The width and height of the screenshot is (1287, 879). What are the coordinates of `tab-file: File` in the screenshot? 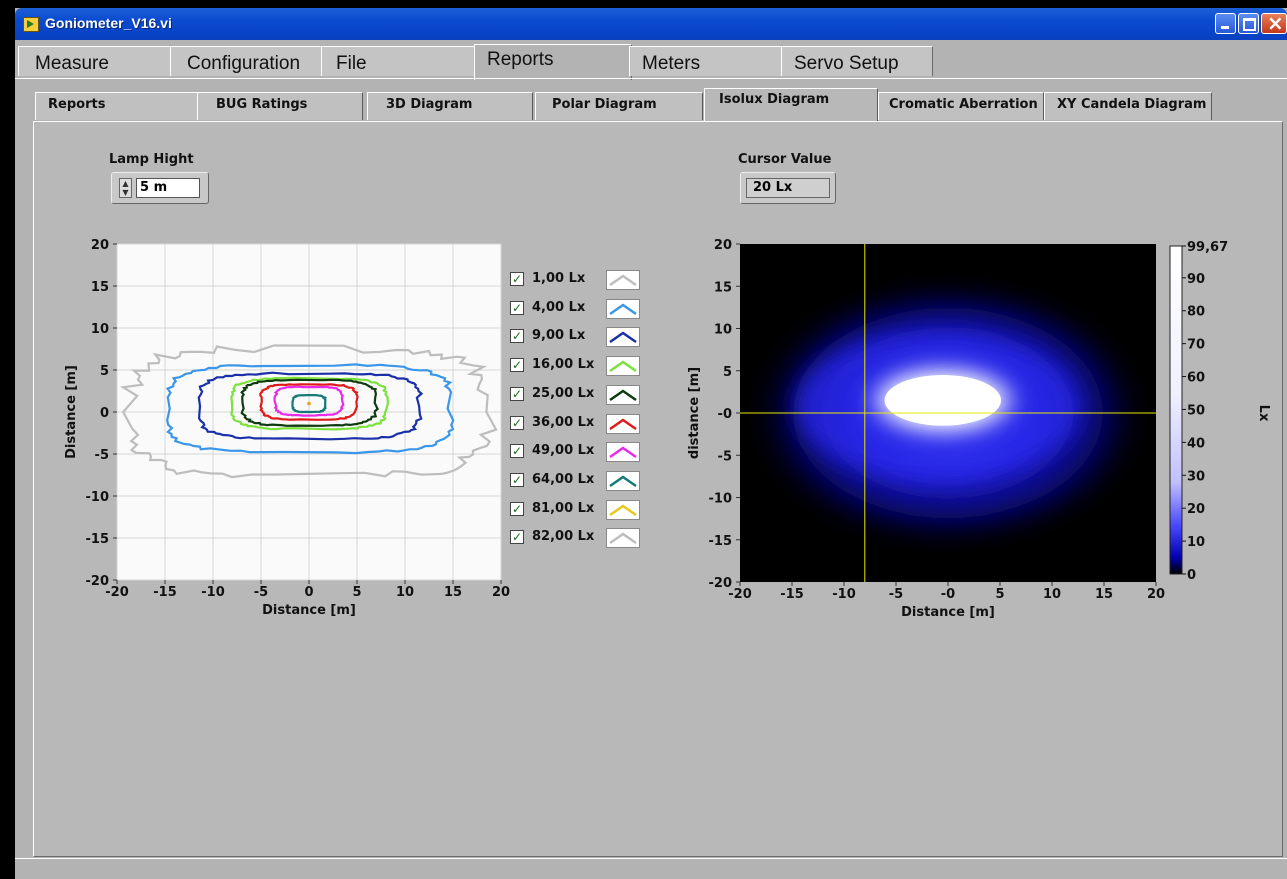 It's located at (398, 61).